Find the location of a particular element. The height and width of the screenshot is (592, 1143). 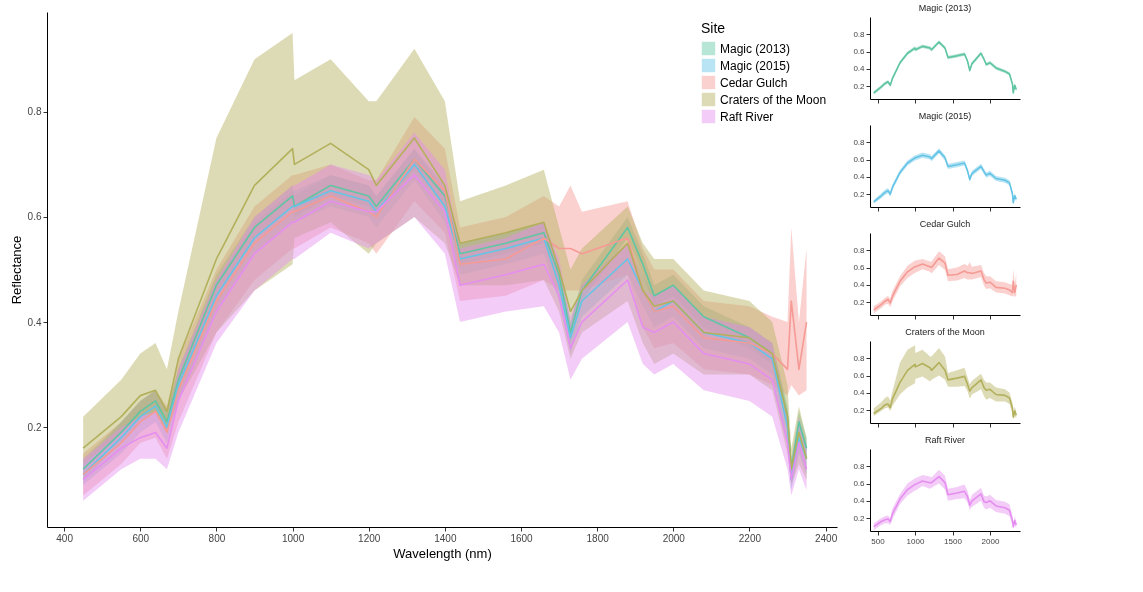

x-tick-label: 400 is located at coordinates (65, 538).